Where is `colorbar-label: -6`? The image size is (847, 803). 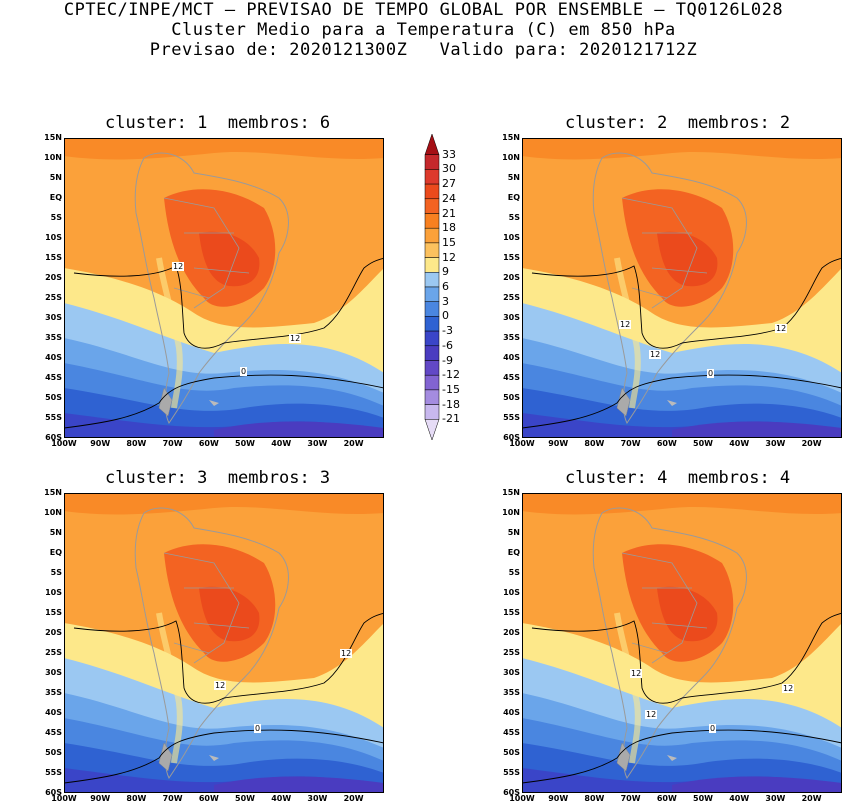 colorbar-label: -6 is located at coordinates (447, 345).